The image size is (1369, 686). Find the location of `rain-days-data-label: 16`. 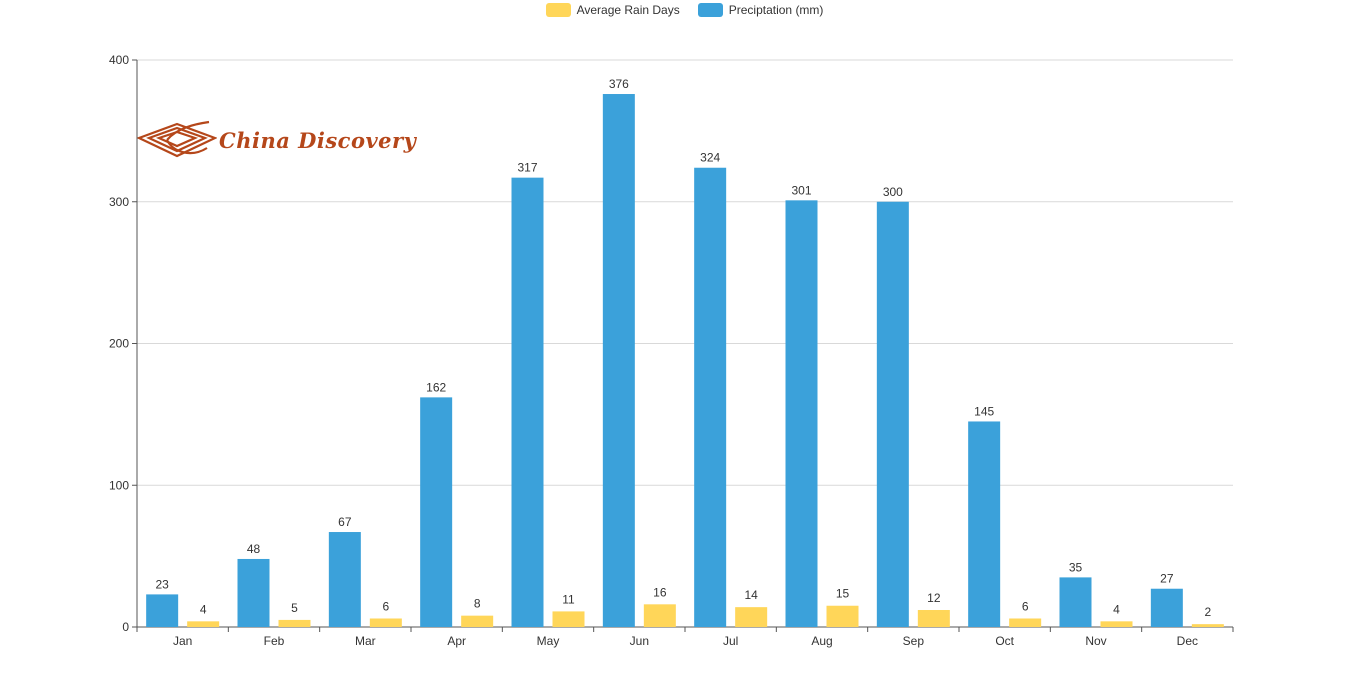

rain-days-data-label: 16 is located at coordinates (660, 592).